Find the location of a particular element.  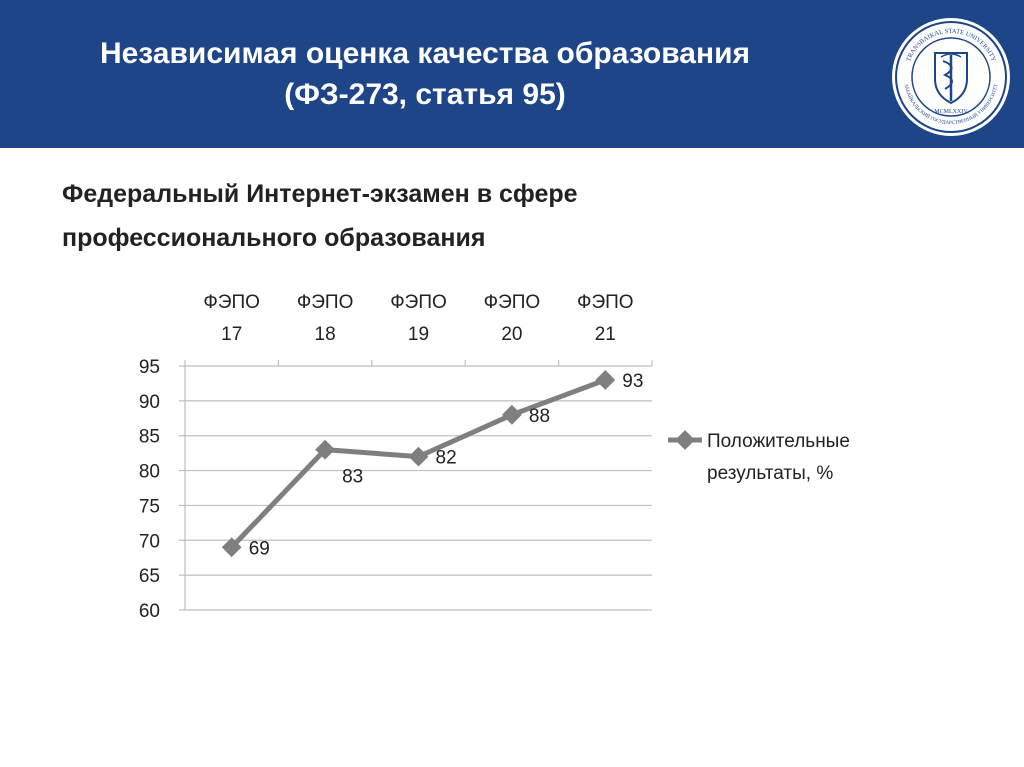

x-tick-label: 18 is located at coordinates (325, 334).